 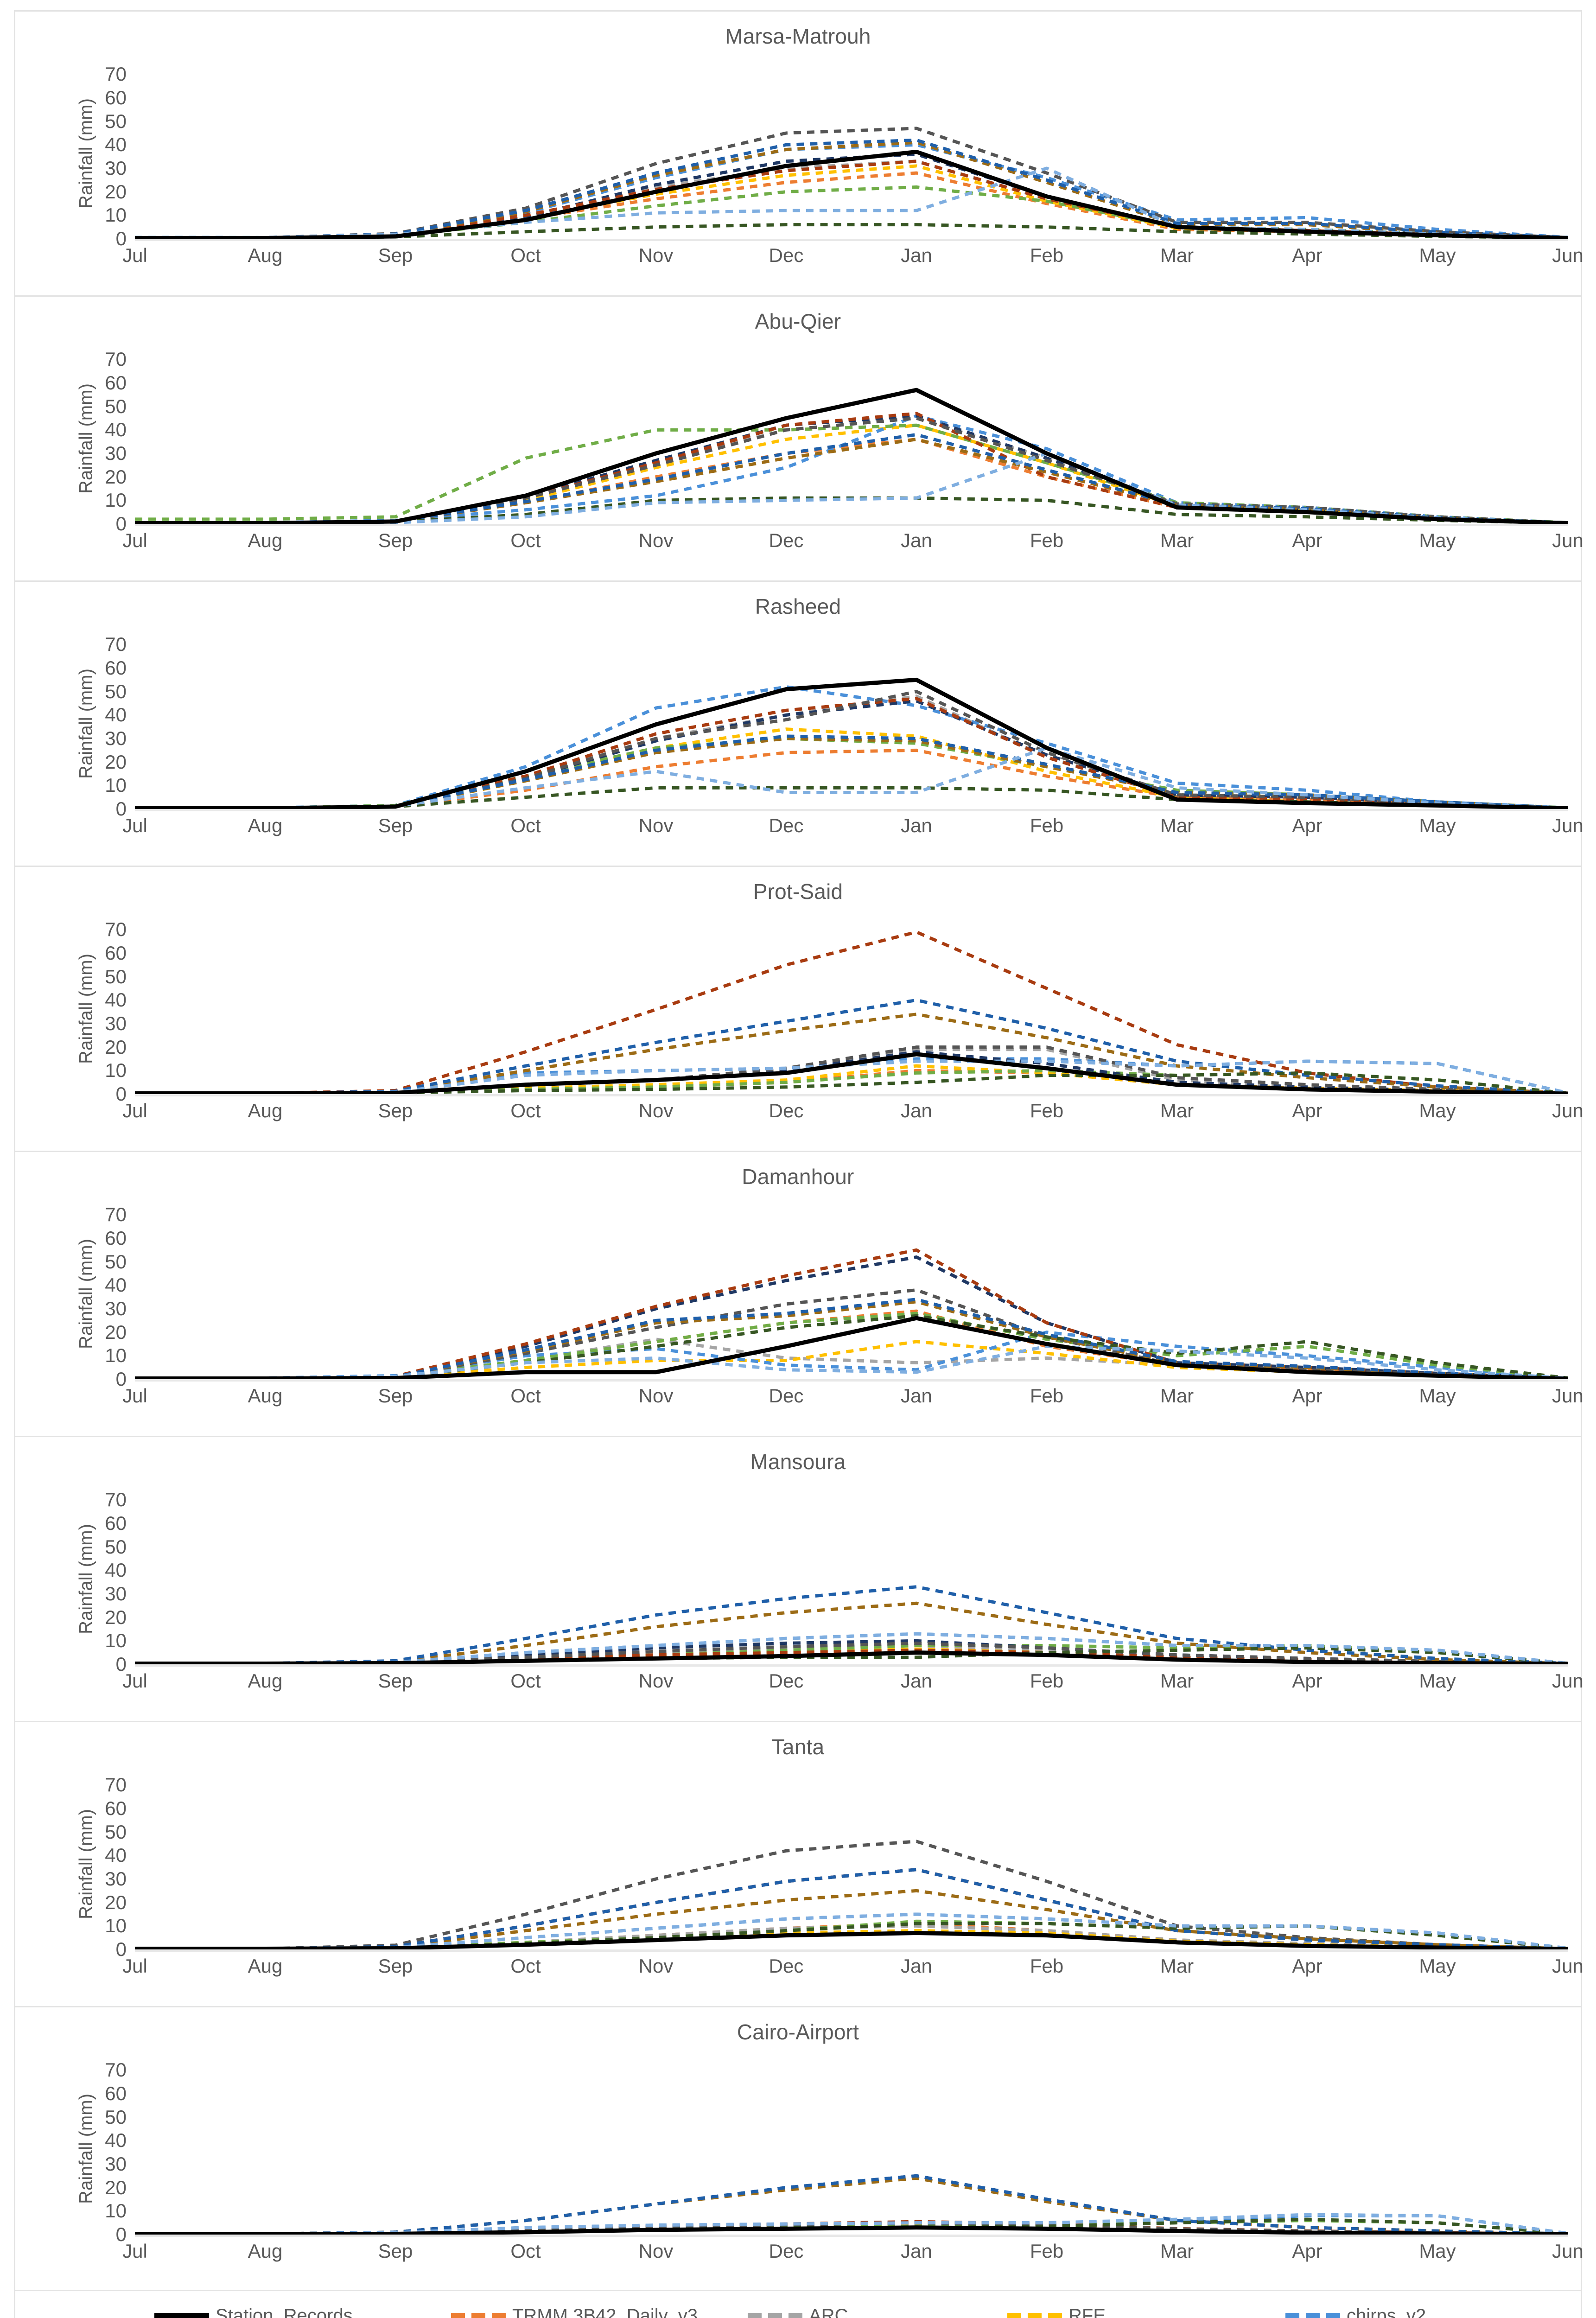 I want to click on y-tick-label: 70, so click(x=116, y=1785).